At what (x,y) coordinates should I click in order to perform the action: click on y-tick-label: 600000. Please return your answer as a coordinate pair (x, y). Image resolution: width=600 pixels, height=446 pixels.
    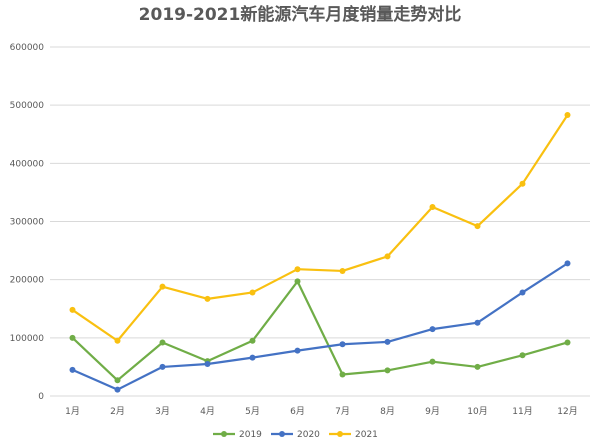
    Looking at the image, I should click on (27, 48).